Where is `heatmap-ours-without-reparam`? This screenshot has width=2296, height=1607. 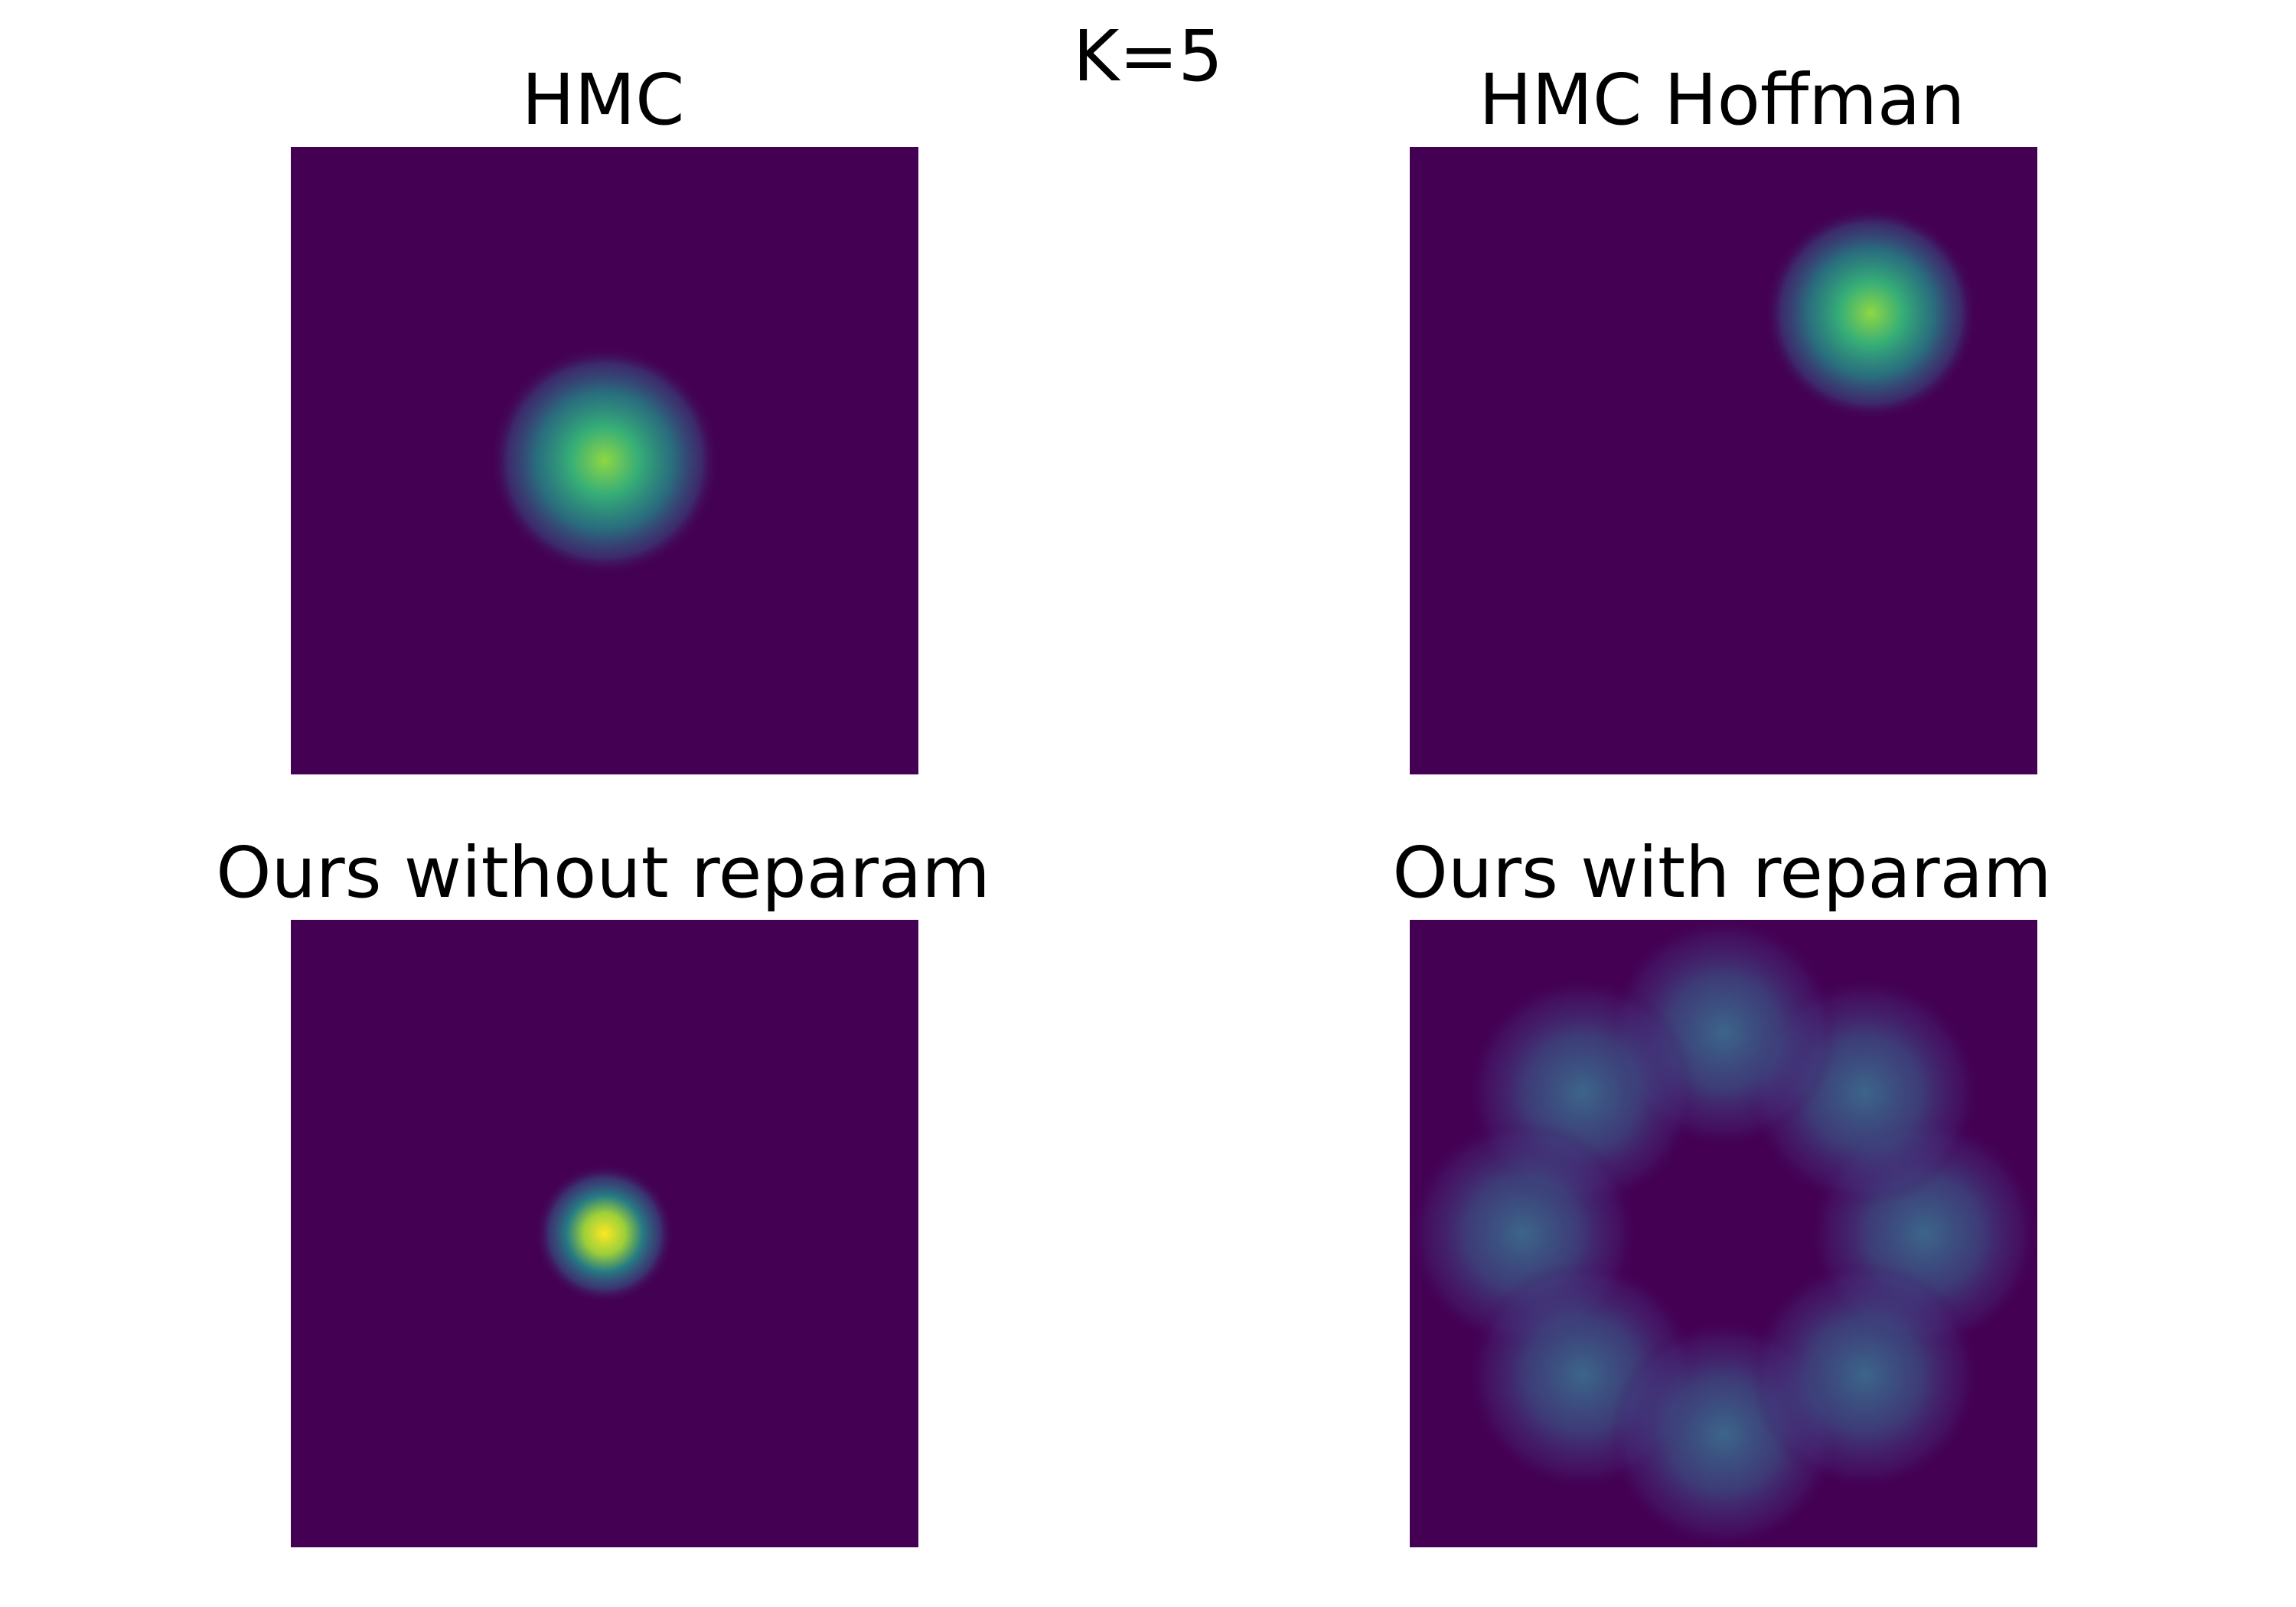 heatmap-ours-without-reparam is located at coordinates (604, 1233).